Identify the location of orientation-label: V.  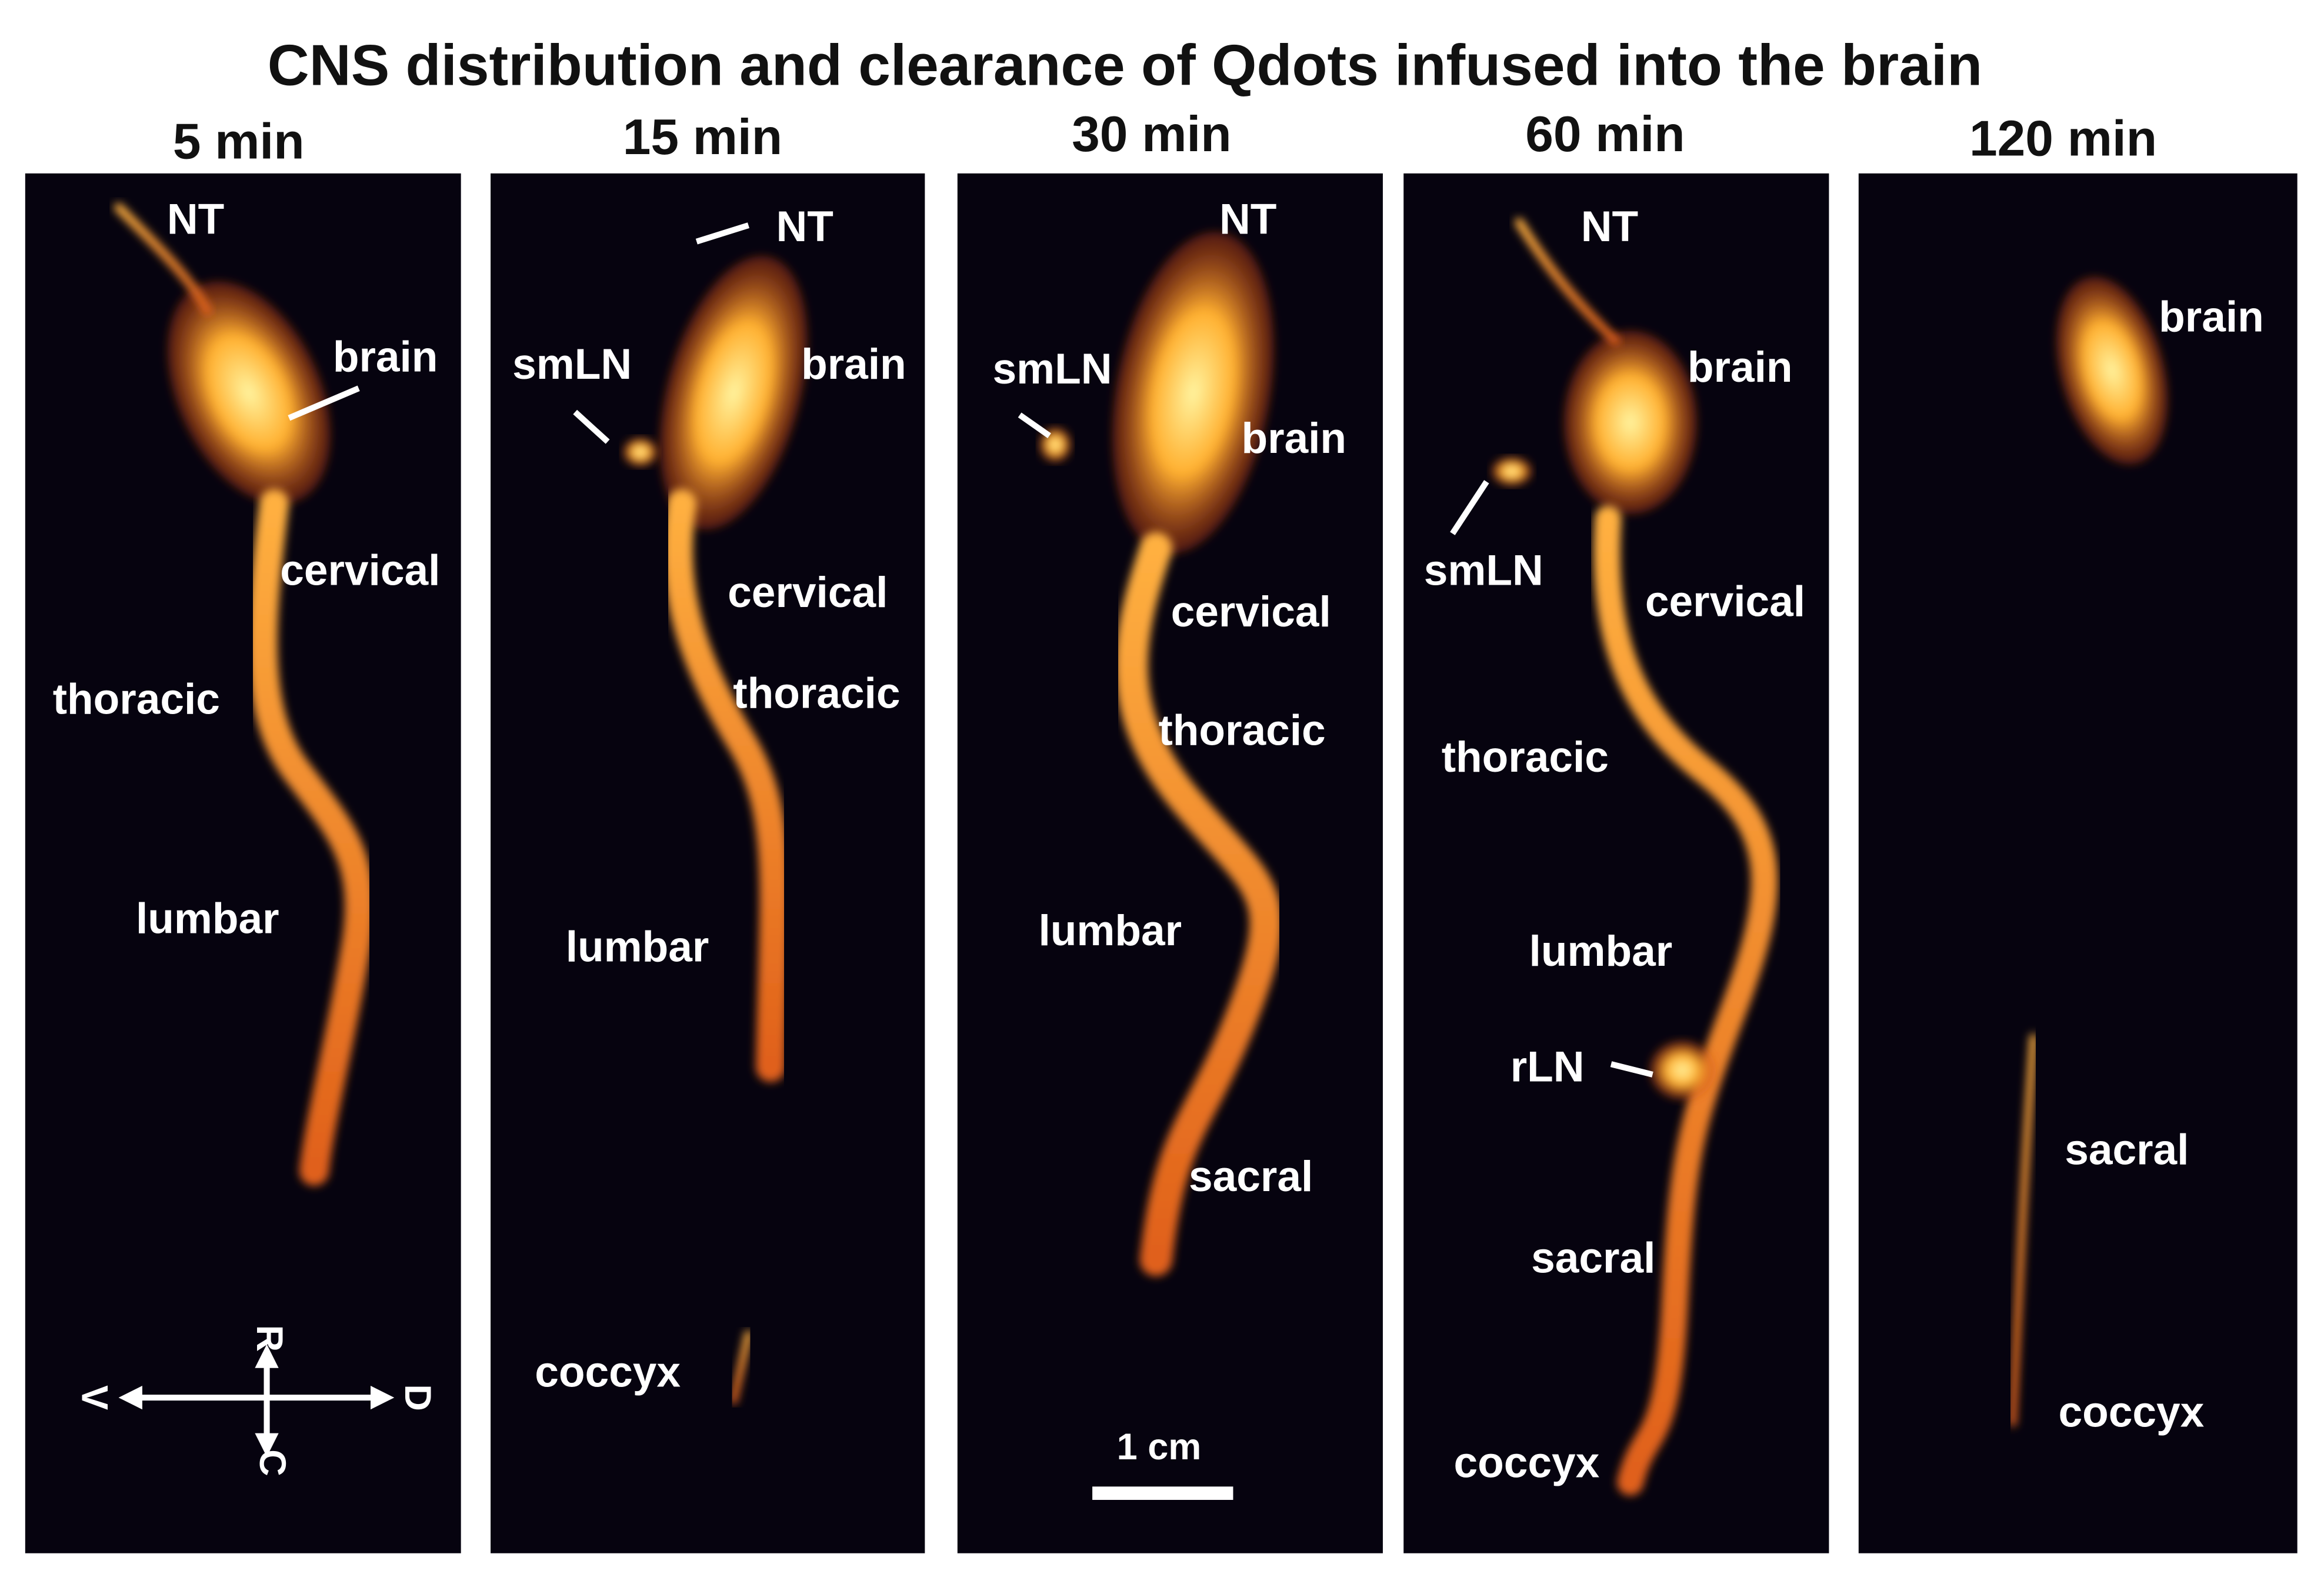
(94, 1397).